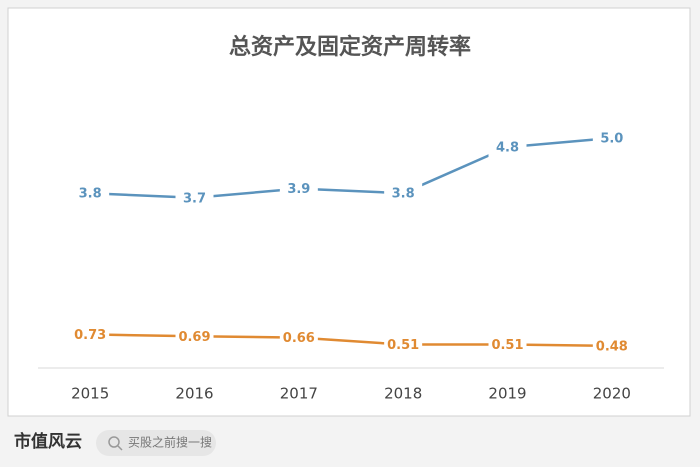  Describe the element at coordinates (170, 442) in the screenshot. I see `search-placeholder: 买股之前搜一搜` at that location.